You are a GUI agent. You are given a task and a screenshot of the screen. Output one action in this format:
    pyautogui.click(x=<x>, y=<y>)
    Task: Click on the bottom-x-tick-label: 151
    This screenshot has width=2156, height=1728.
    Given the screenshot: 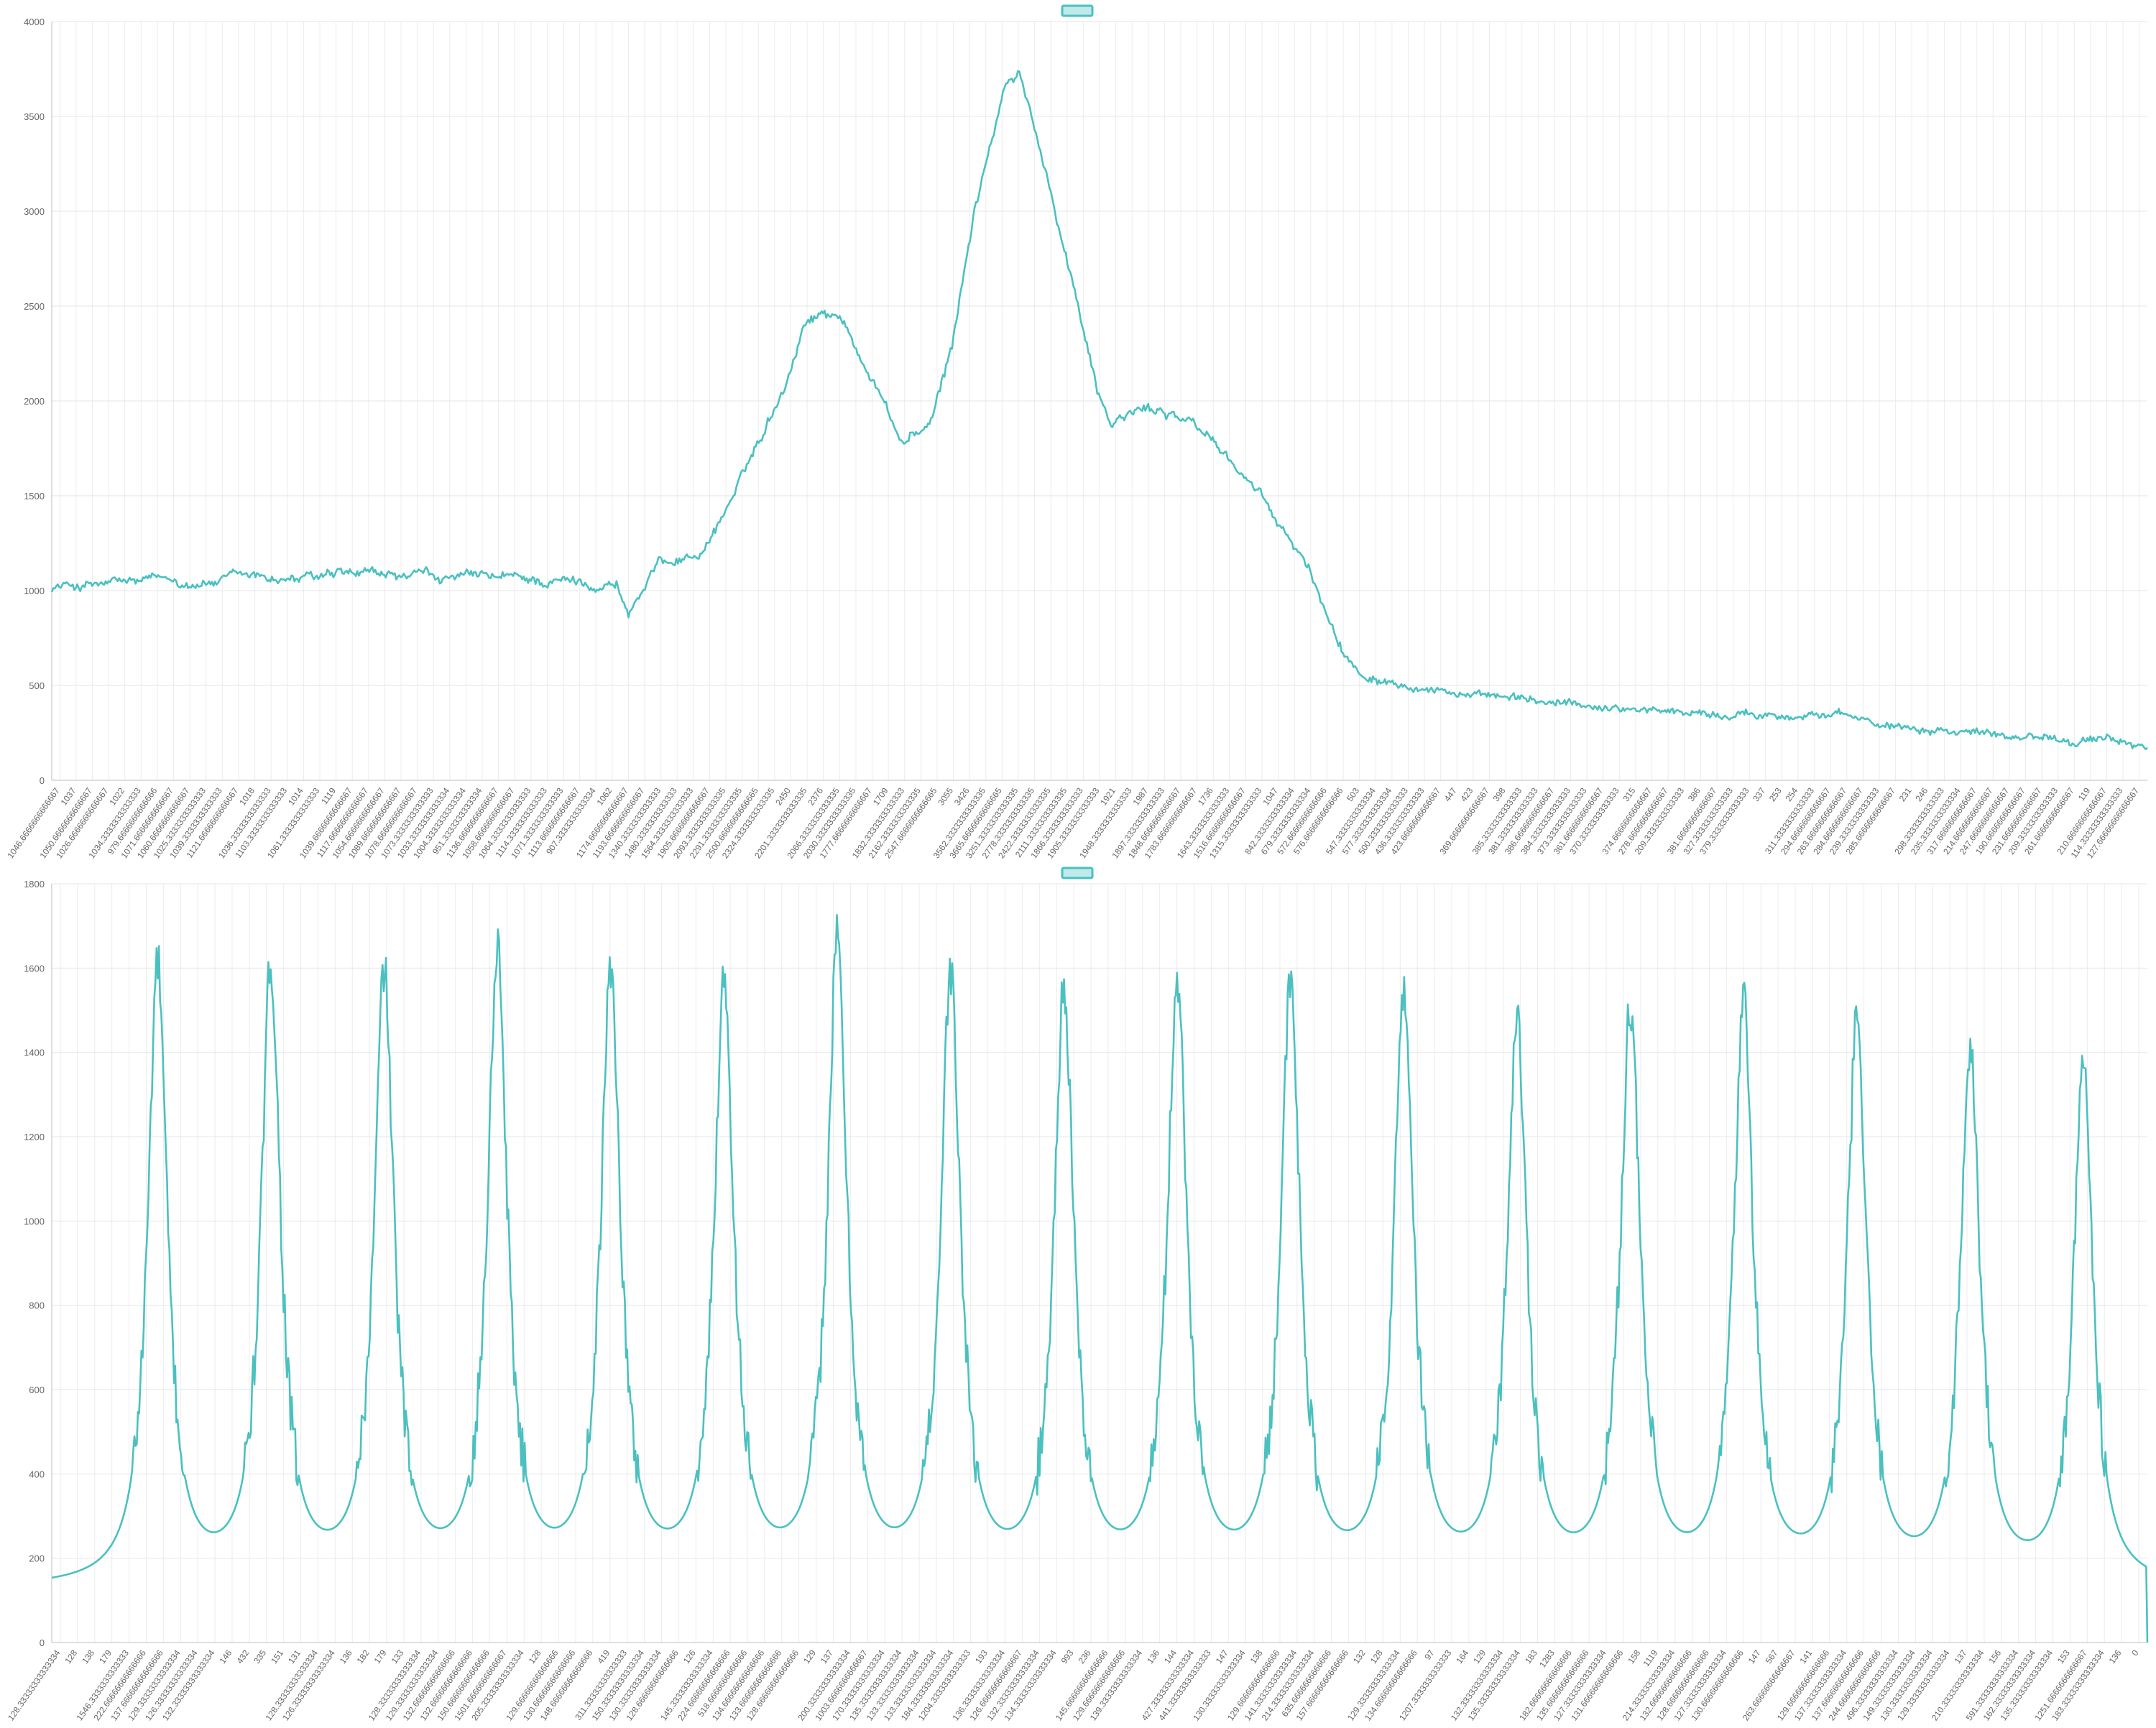 What is the action you would take?
    pyautogui.click(x=277, y=1657)
    